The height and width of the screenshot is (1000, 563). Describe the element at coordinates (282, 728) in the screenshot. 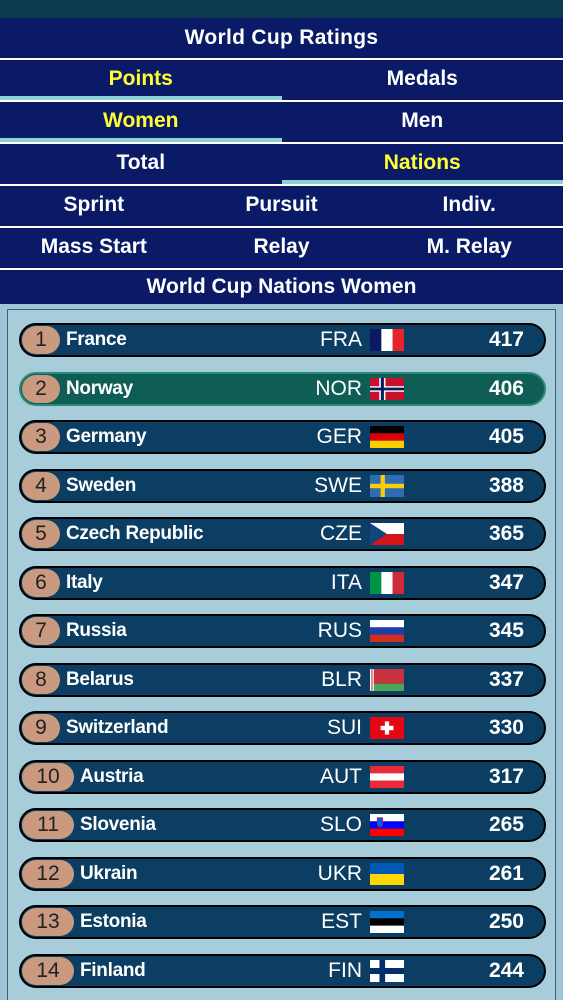

I see `ranking-row: 9 Switzerland SUI 330` at that location.